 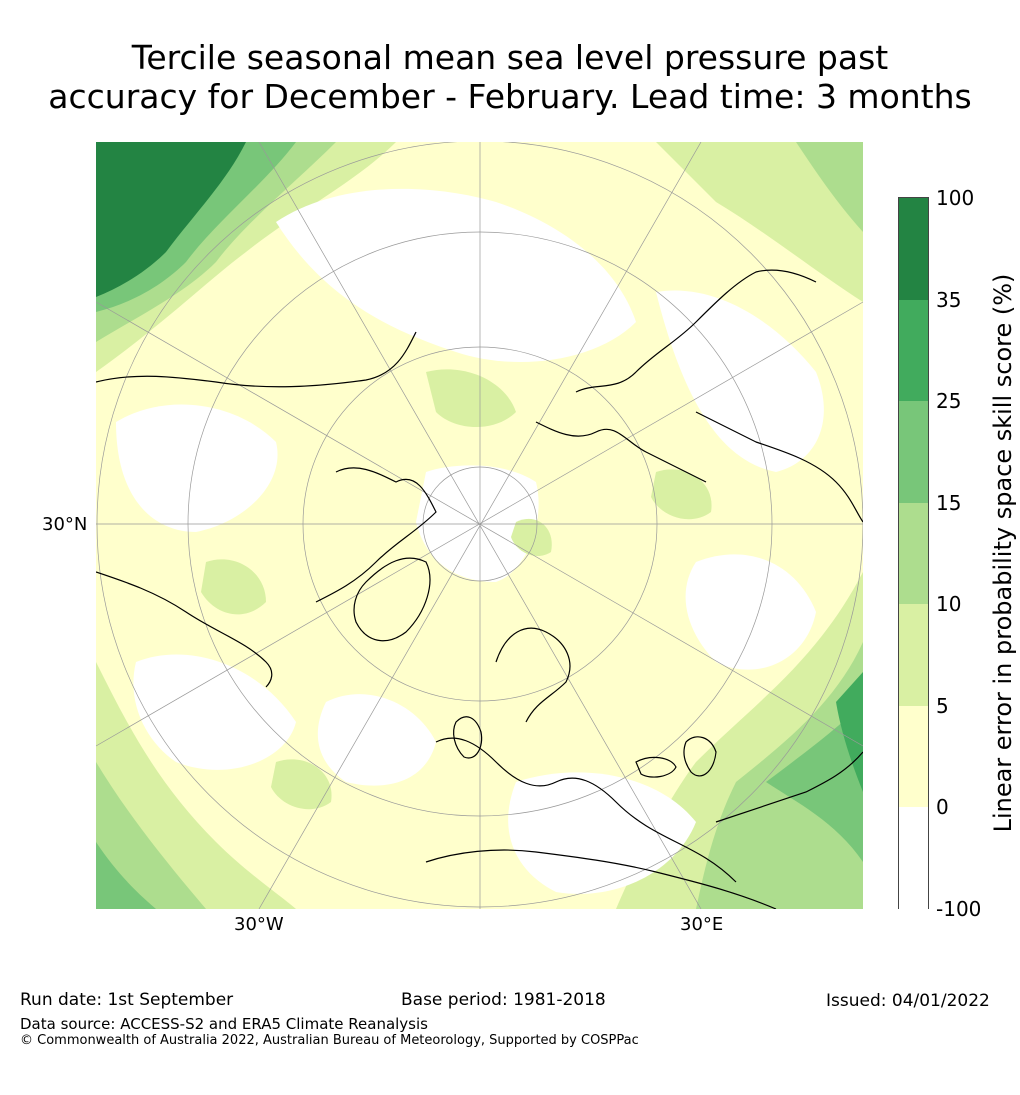 I want to click on coastline-north-america-west, so click(x=184, y=629).